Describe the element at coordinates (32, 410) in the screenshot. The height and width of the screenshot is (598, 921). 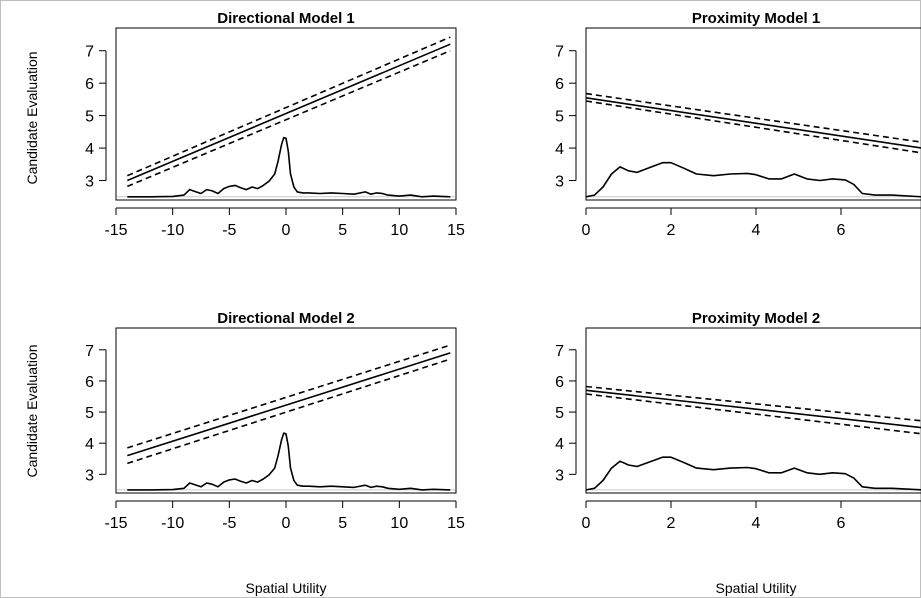
I see `y-axis-label-bottom: Candidate Evaluation` at that location.